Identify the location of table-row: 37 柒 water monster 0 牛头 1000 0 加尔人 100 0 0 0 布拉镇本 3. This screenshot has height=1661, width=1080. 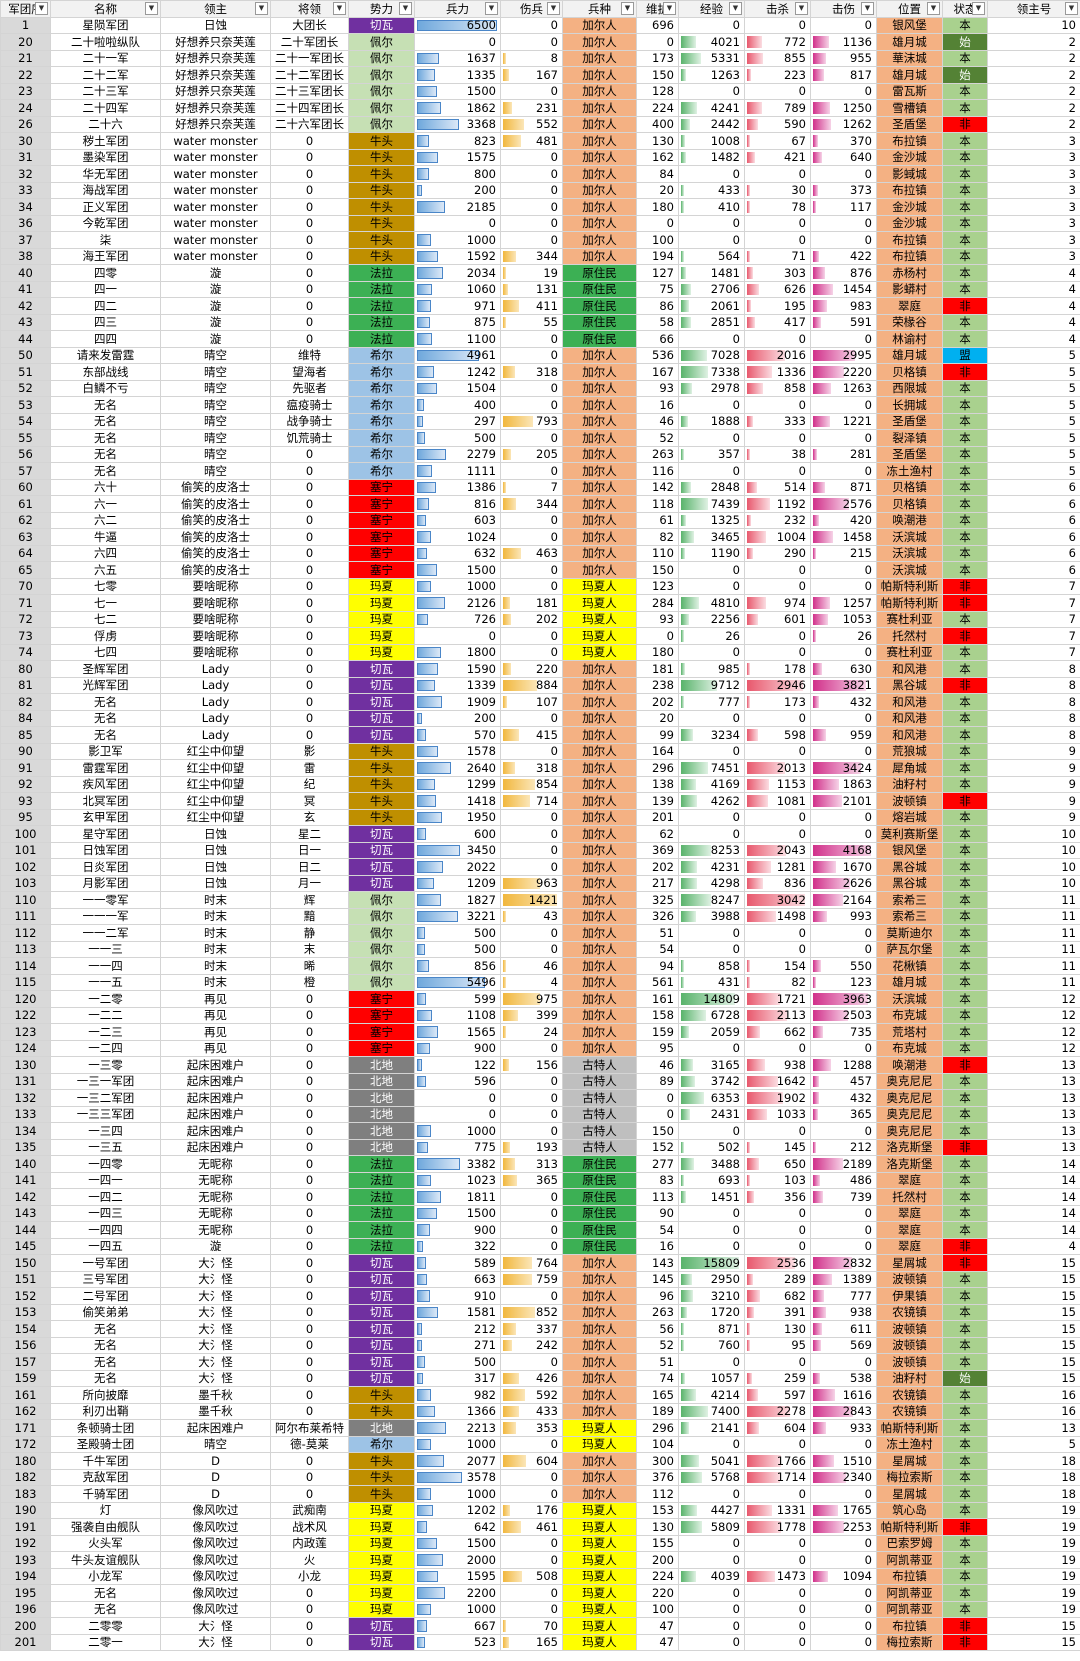
(540, 240).